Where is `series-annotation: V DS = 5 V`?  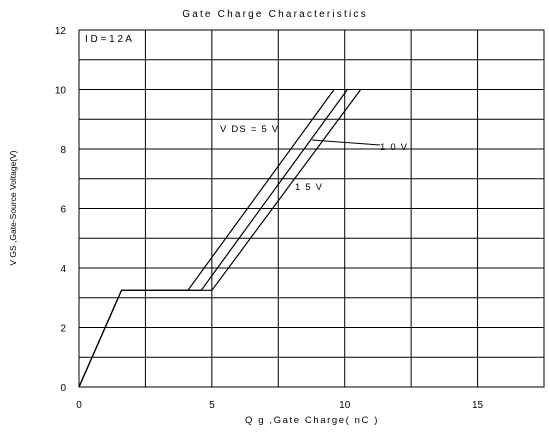 series-annotation: V DS = 5 V is located at coordinates (249, 129).